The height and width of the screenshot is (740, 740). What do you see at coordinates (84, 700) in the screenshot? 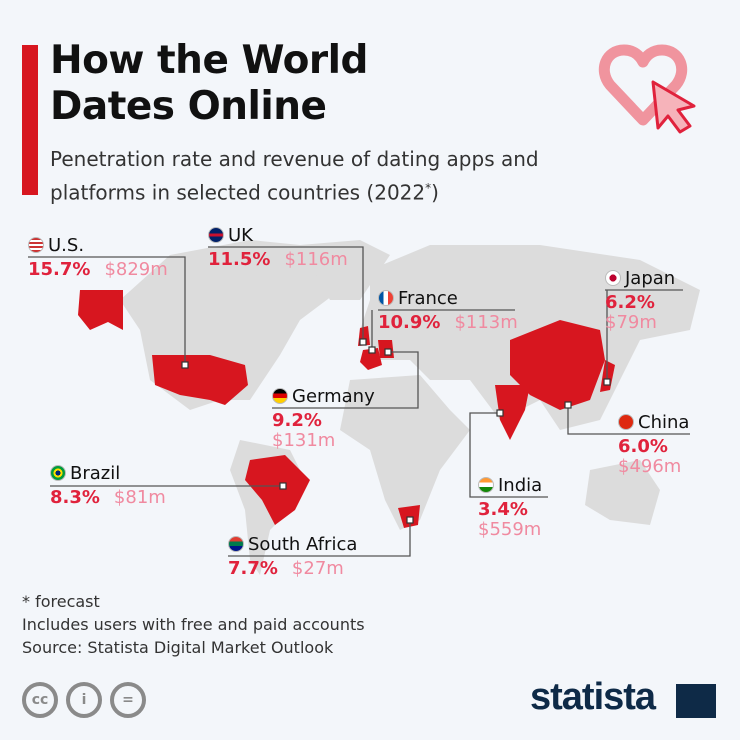
I see `attribution-icon: i` at bounding box center [84, 700].